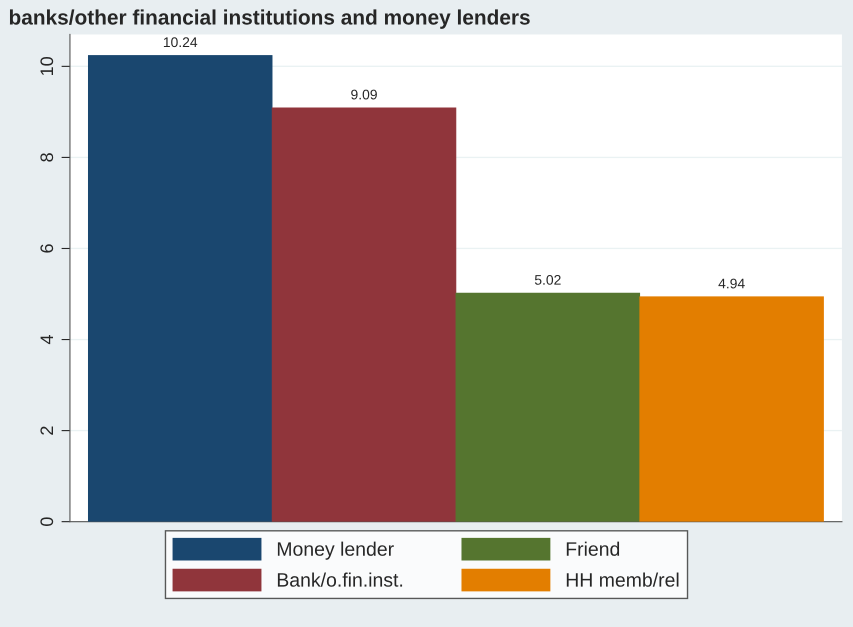 The image size is (853, 627). Describe the element at coordinates (47, 430) in the screenshot. I see `y-tick-label: 2` at that location.